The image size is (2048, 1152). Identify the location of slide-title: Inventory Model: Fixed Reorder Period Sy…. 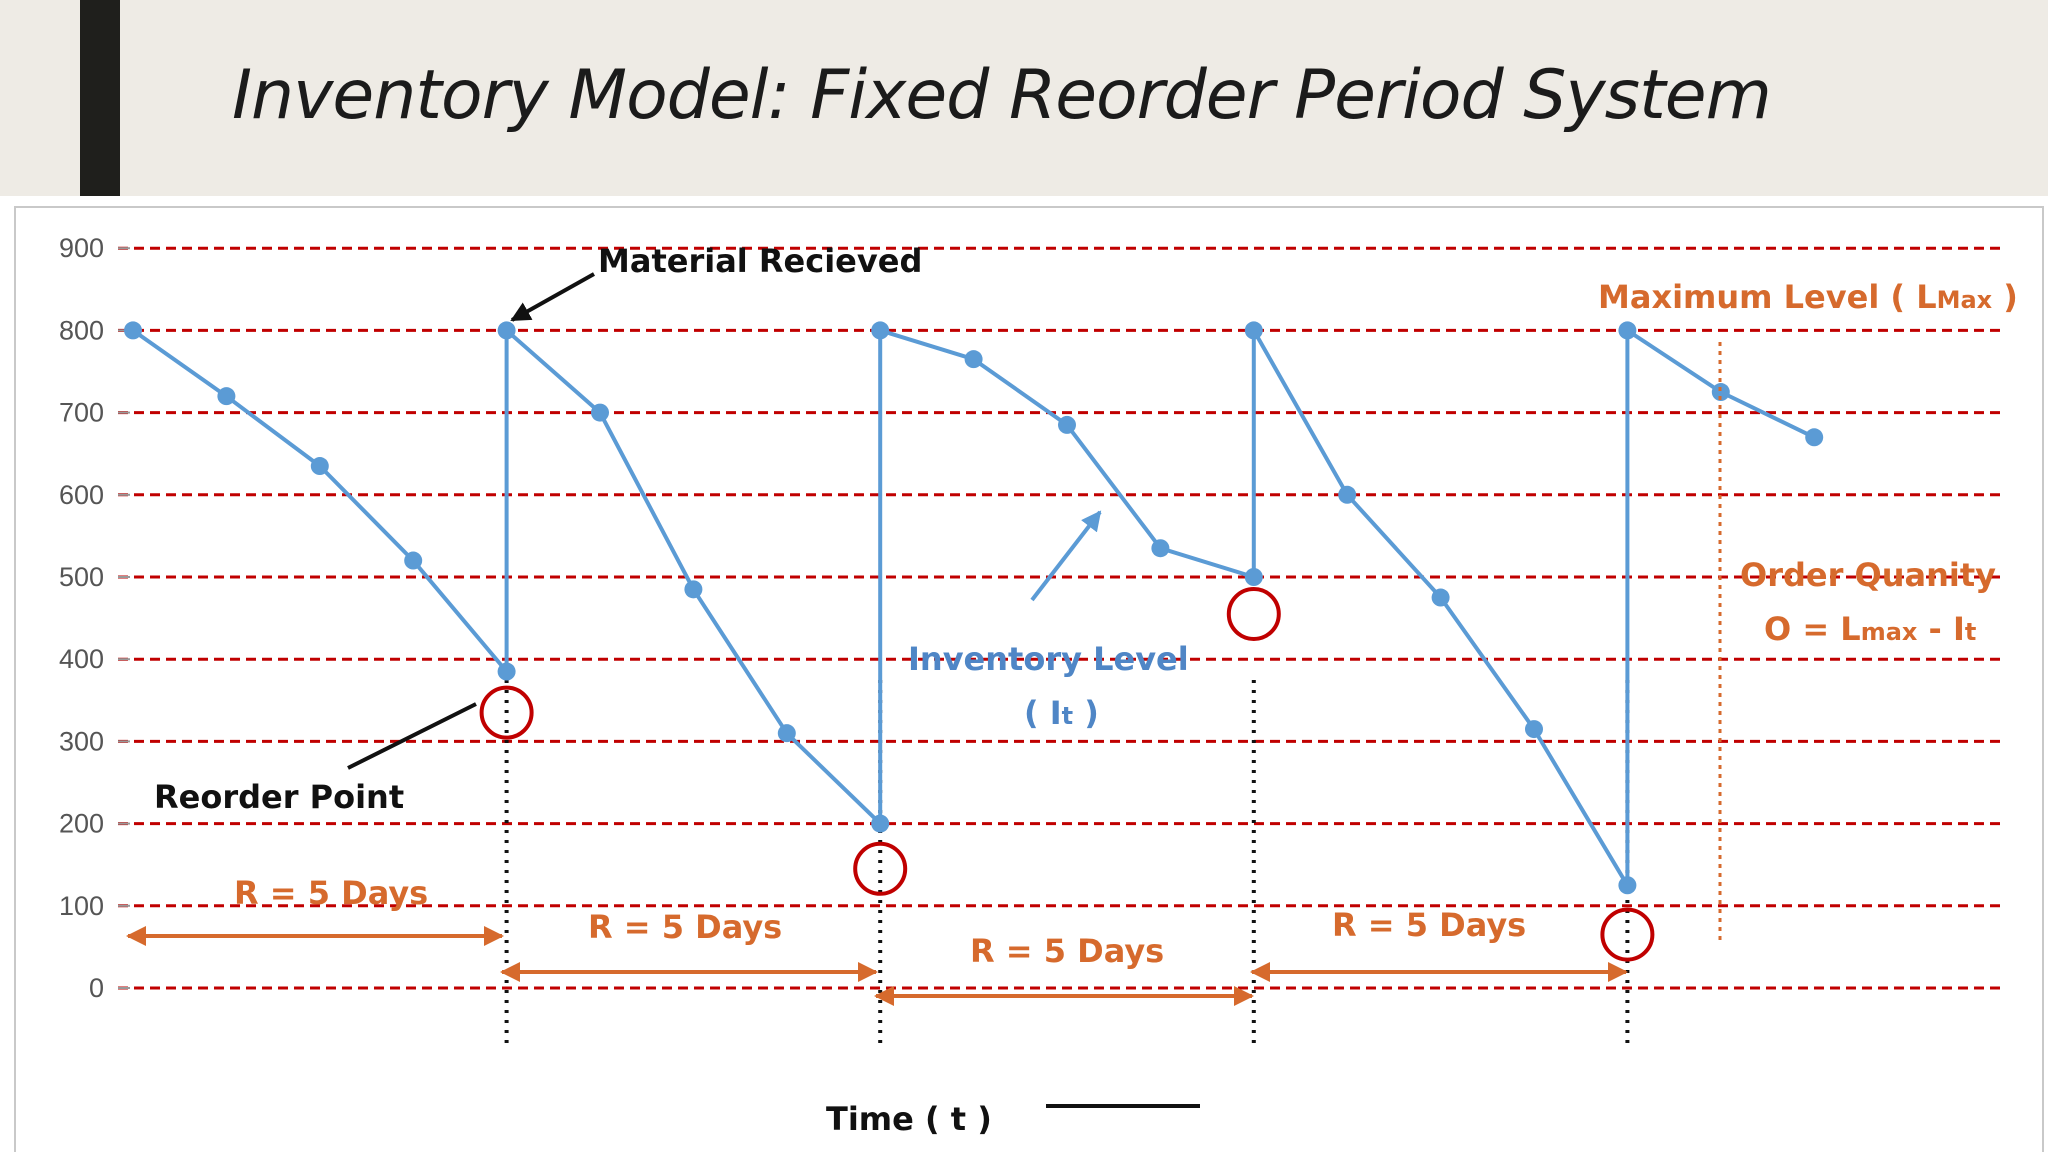
(1002, 95).